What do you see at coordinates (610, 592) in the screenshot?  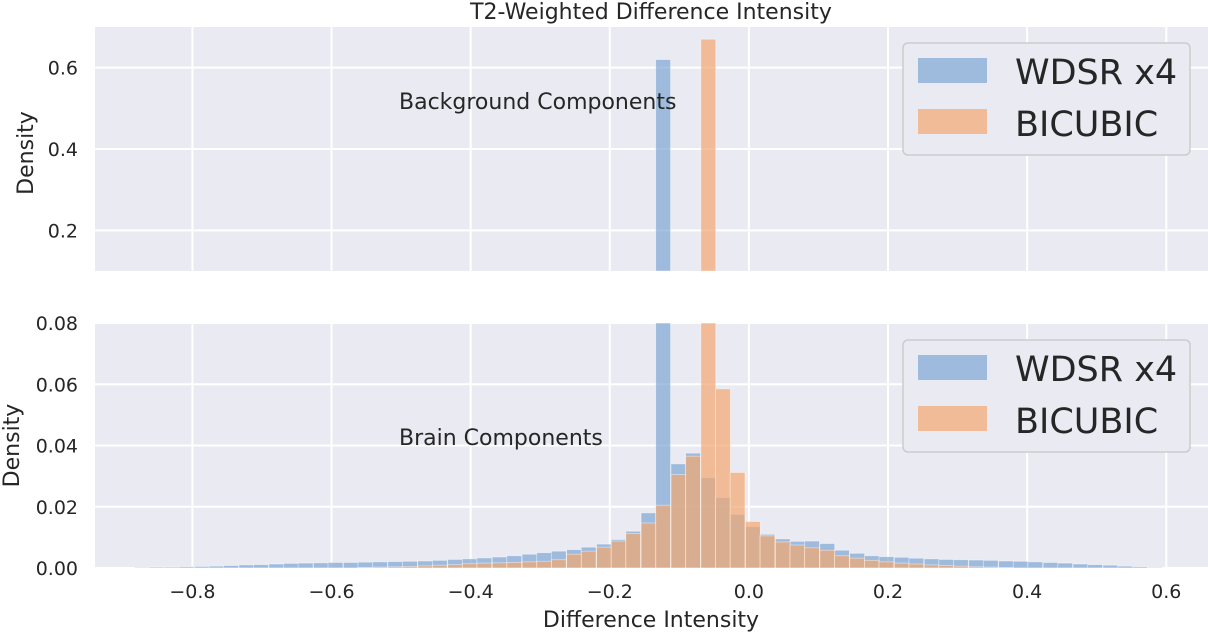 I see `x-tick-label: −0.2` at bounding box center [610, 592].